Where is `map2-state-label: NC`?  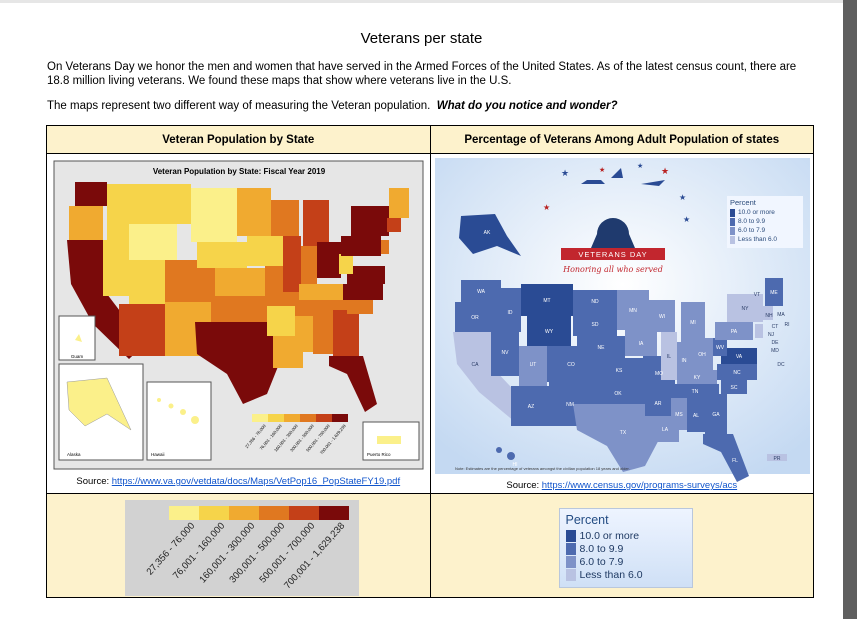
map2-state-label: NC is located at coordinates (737, 373).